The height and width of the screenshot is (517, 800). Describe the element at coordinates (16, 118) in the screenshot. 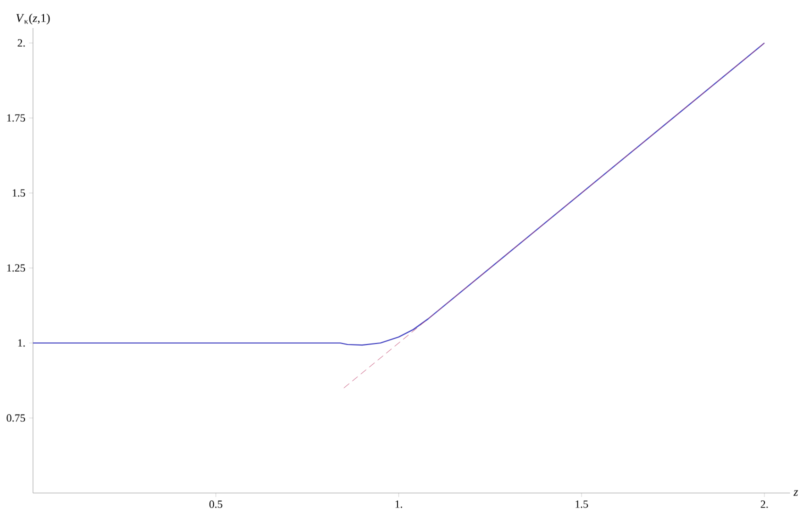

I see `y-tick-label: 1.75` at that location.